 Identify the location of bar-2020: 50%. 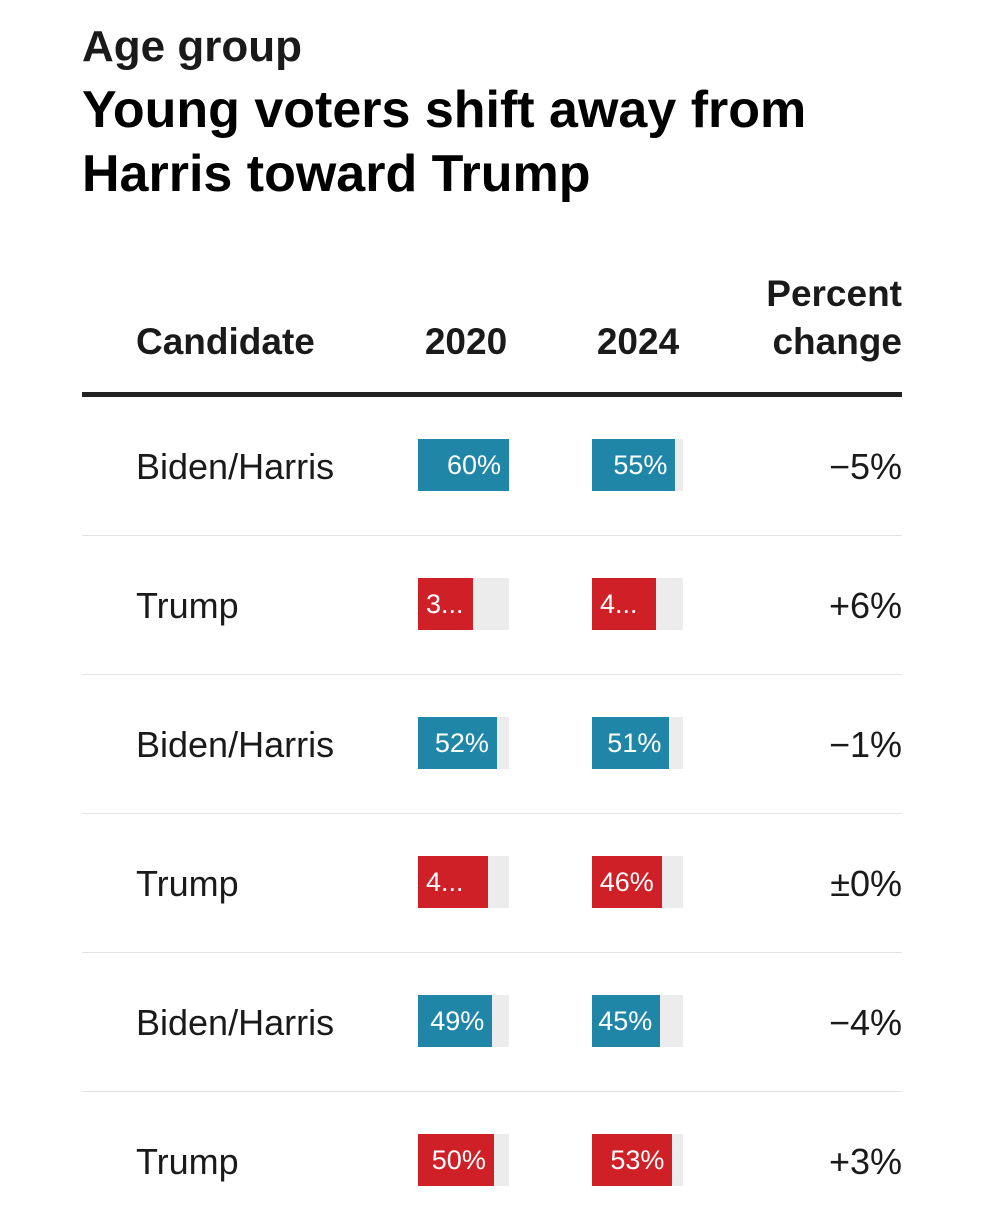
(456, 1160).